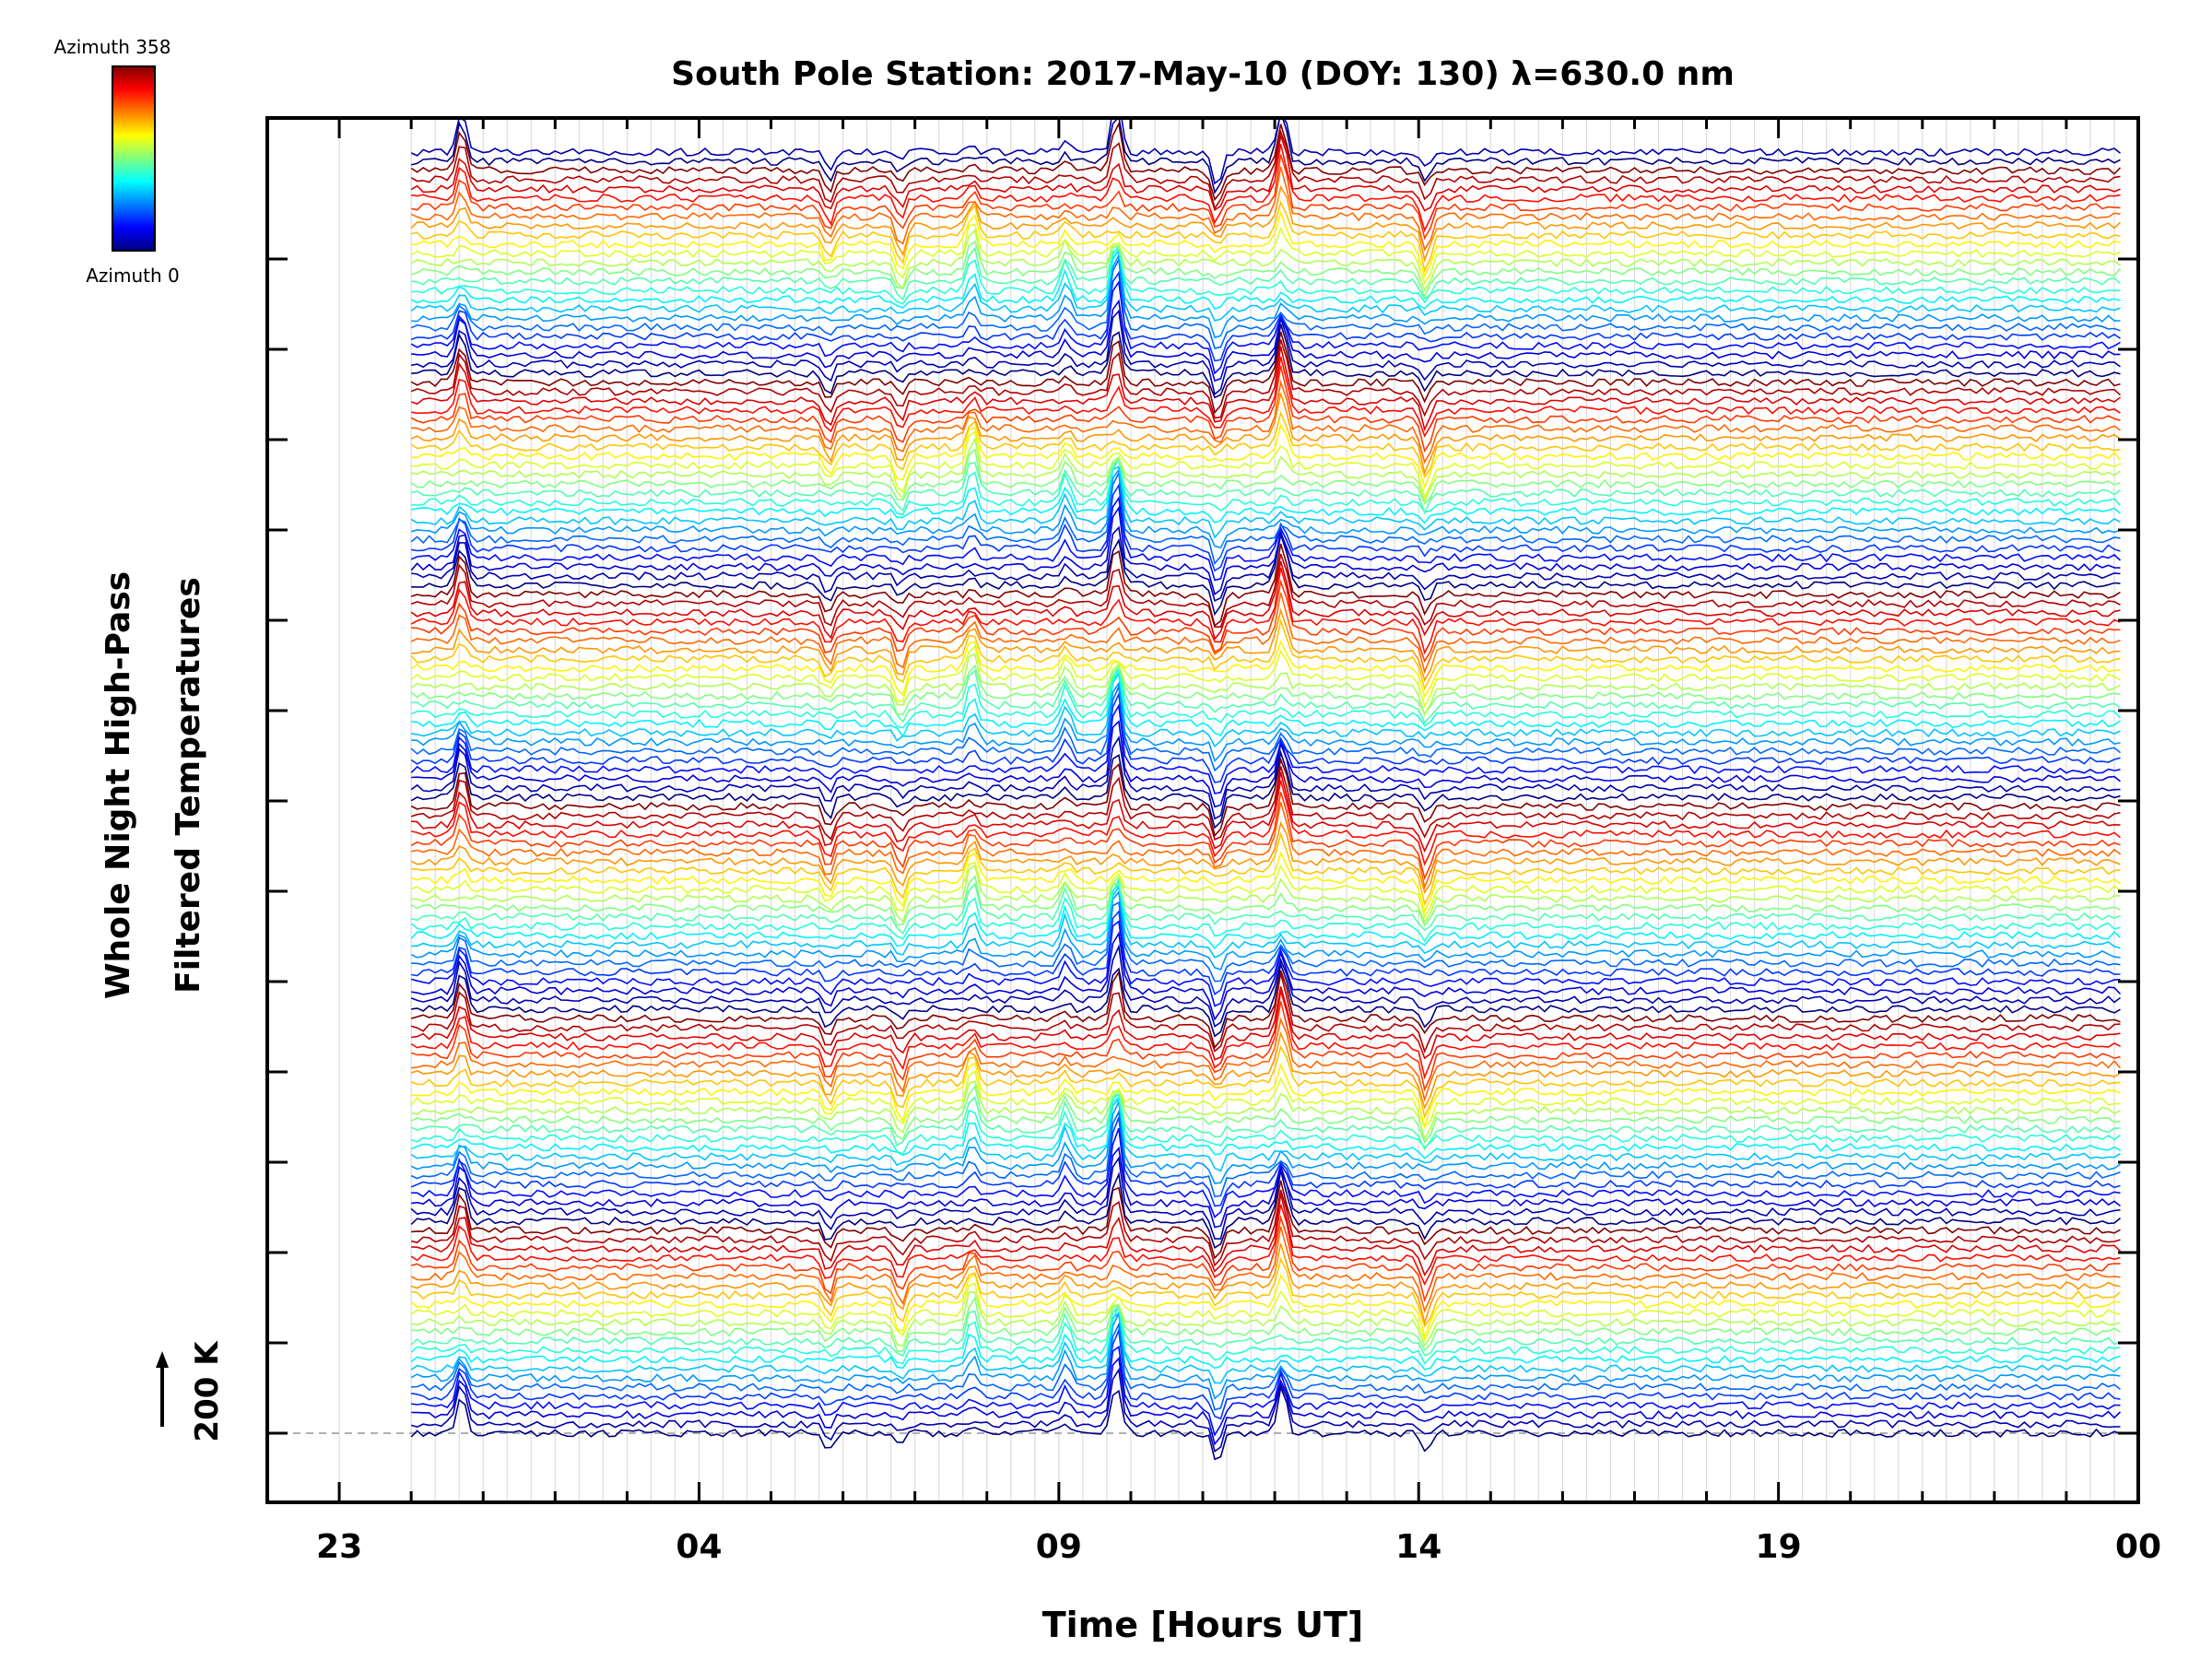  I want to click on x-tick-label: 00, so click(2138, 1547).